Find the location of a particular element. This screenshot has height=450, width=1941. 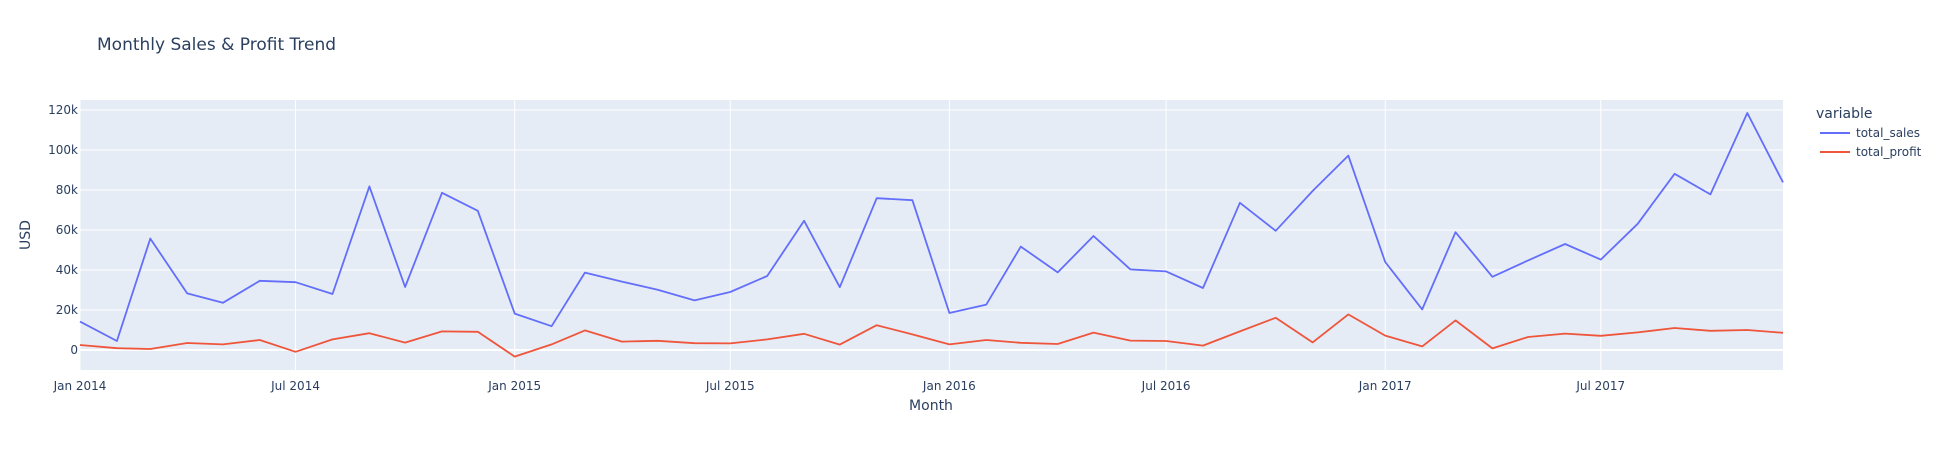

legend-label: total_profit is located at coordinates (1889, 152).